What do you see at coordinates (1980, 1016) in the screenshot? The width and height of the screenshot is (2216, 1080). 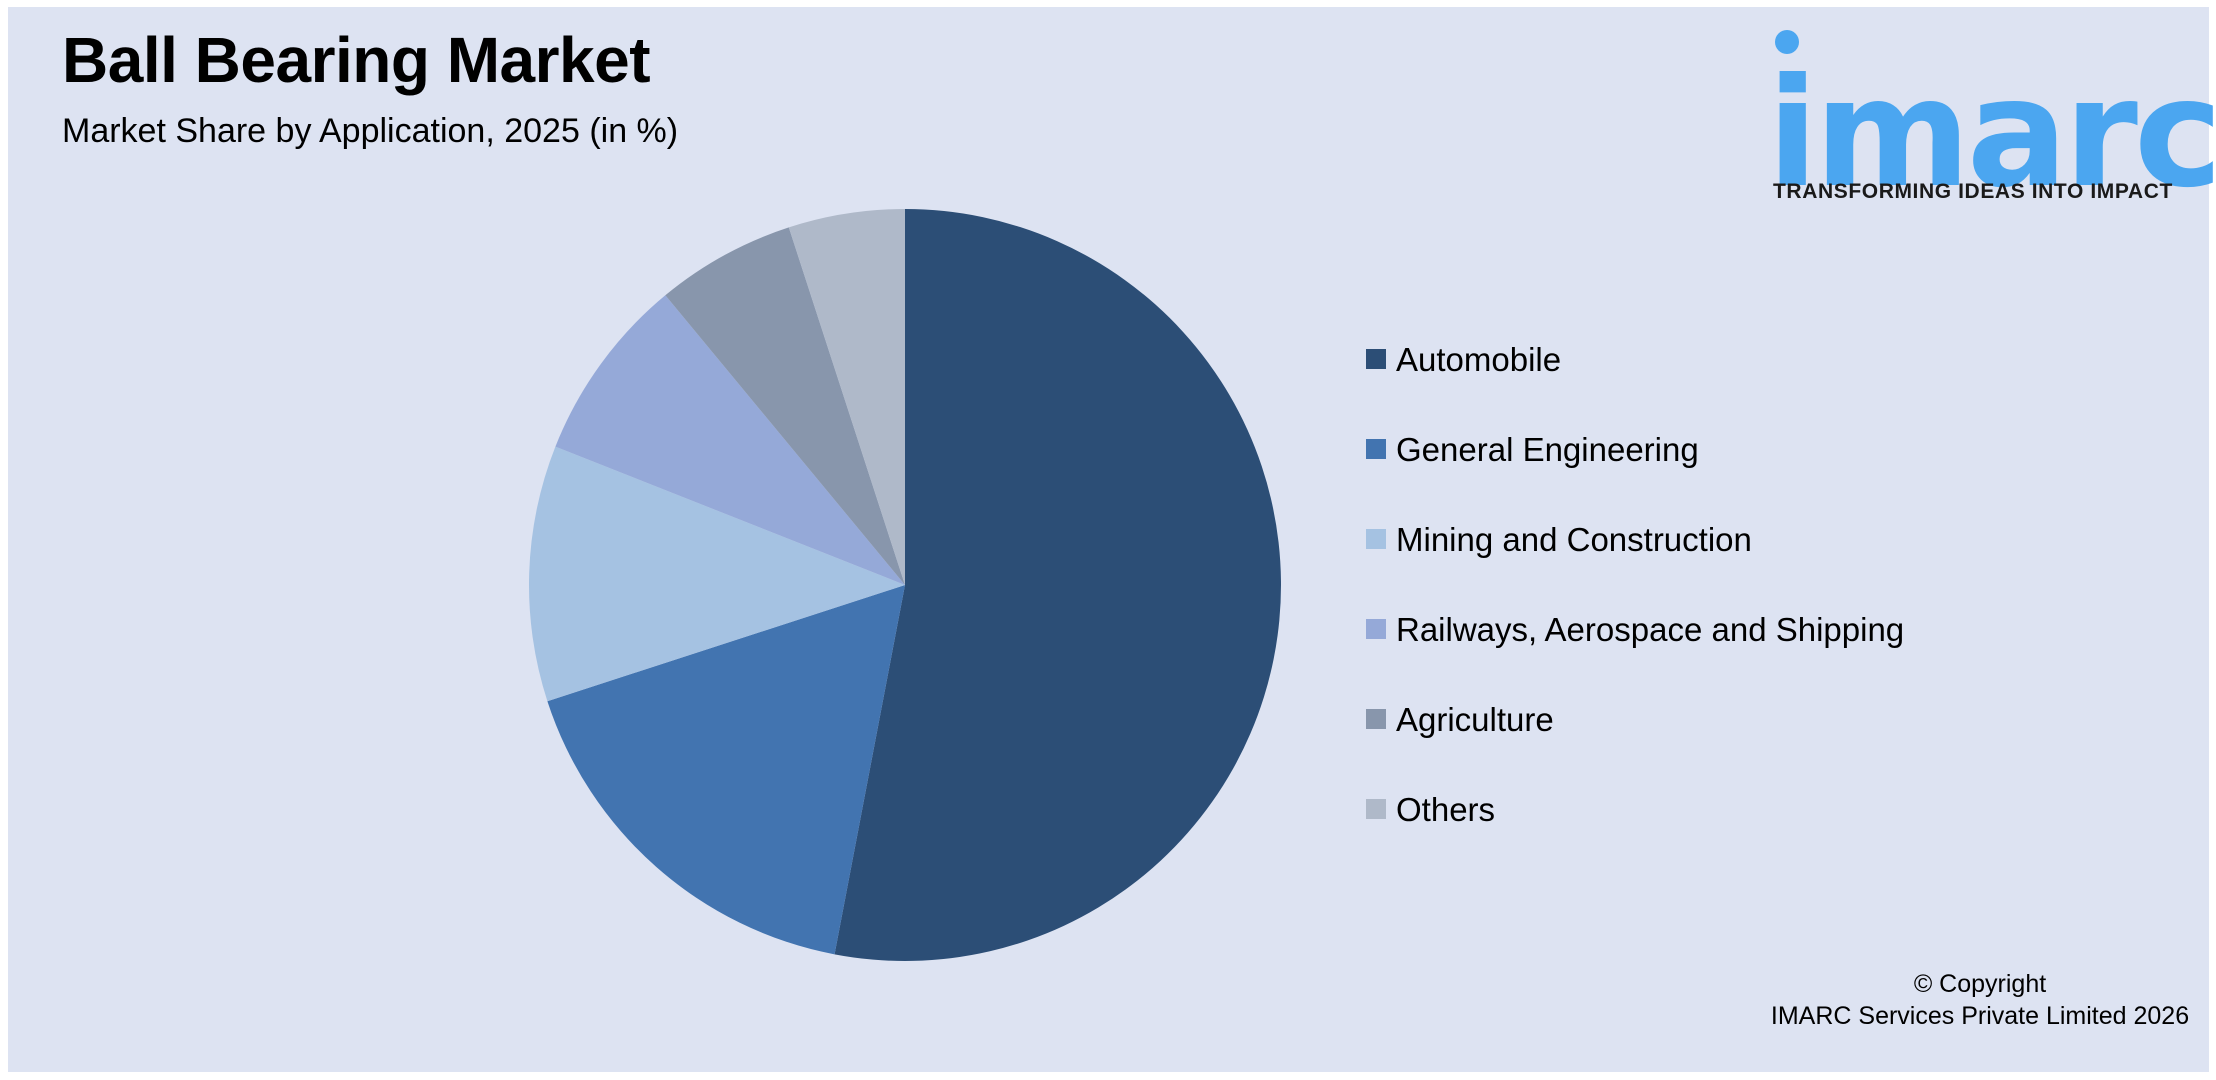 I see `copyright-line-2: IMARC Services Private Limited 2026` at bounding box center [1980, 1016].